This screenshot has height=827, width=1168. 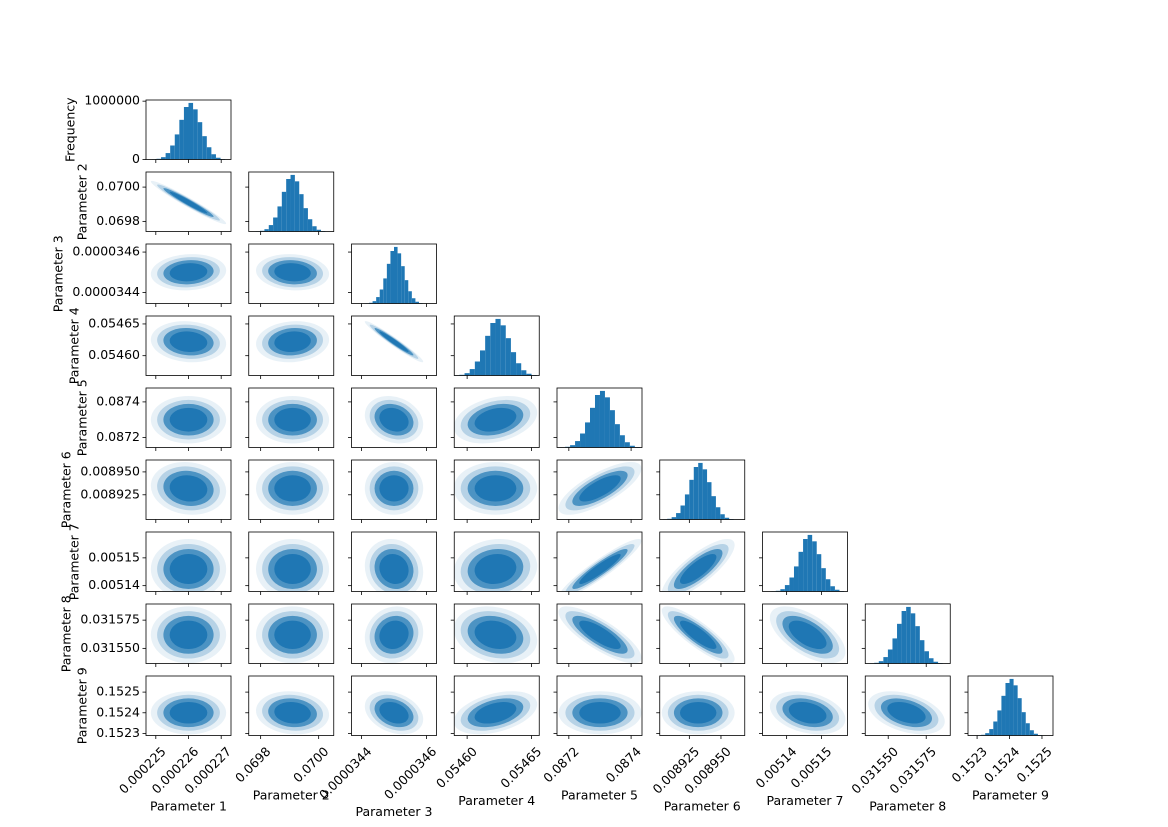 I want to click on y-tick-label: 0, so click(x=136, y=158).